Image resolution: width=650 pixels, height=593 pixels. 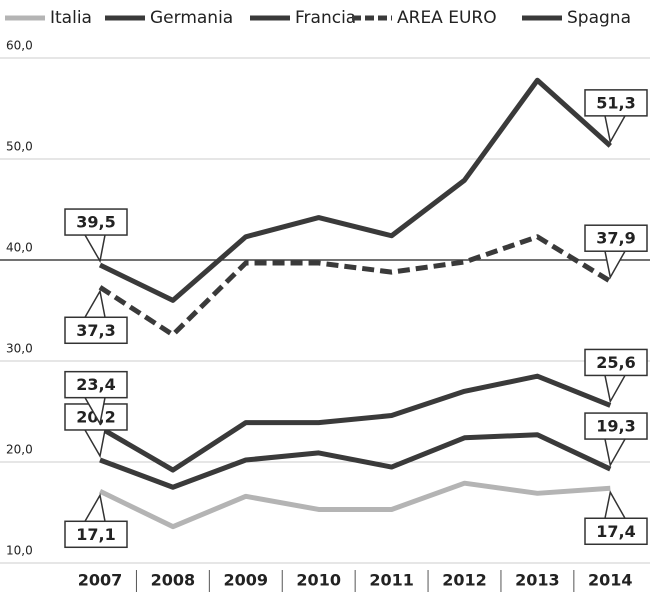 What do you see at coordinates (173, 580) in the screenshot?
I see `x-tick-label: 2008` at bounding box center [173, 580].